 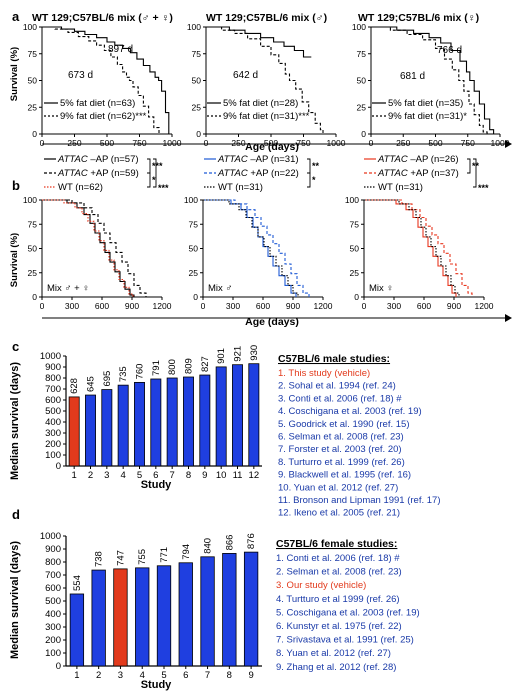 What do you see at coordinates (33, 107) in the screenshot?
I see `a1-y-tick-label: 25` at bounding box center [33, 107].